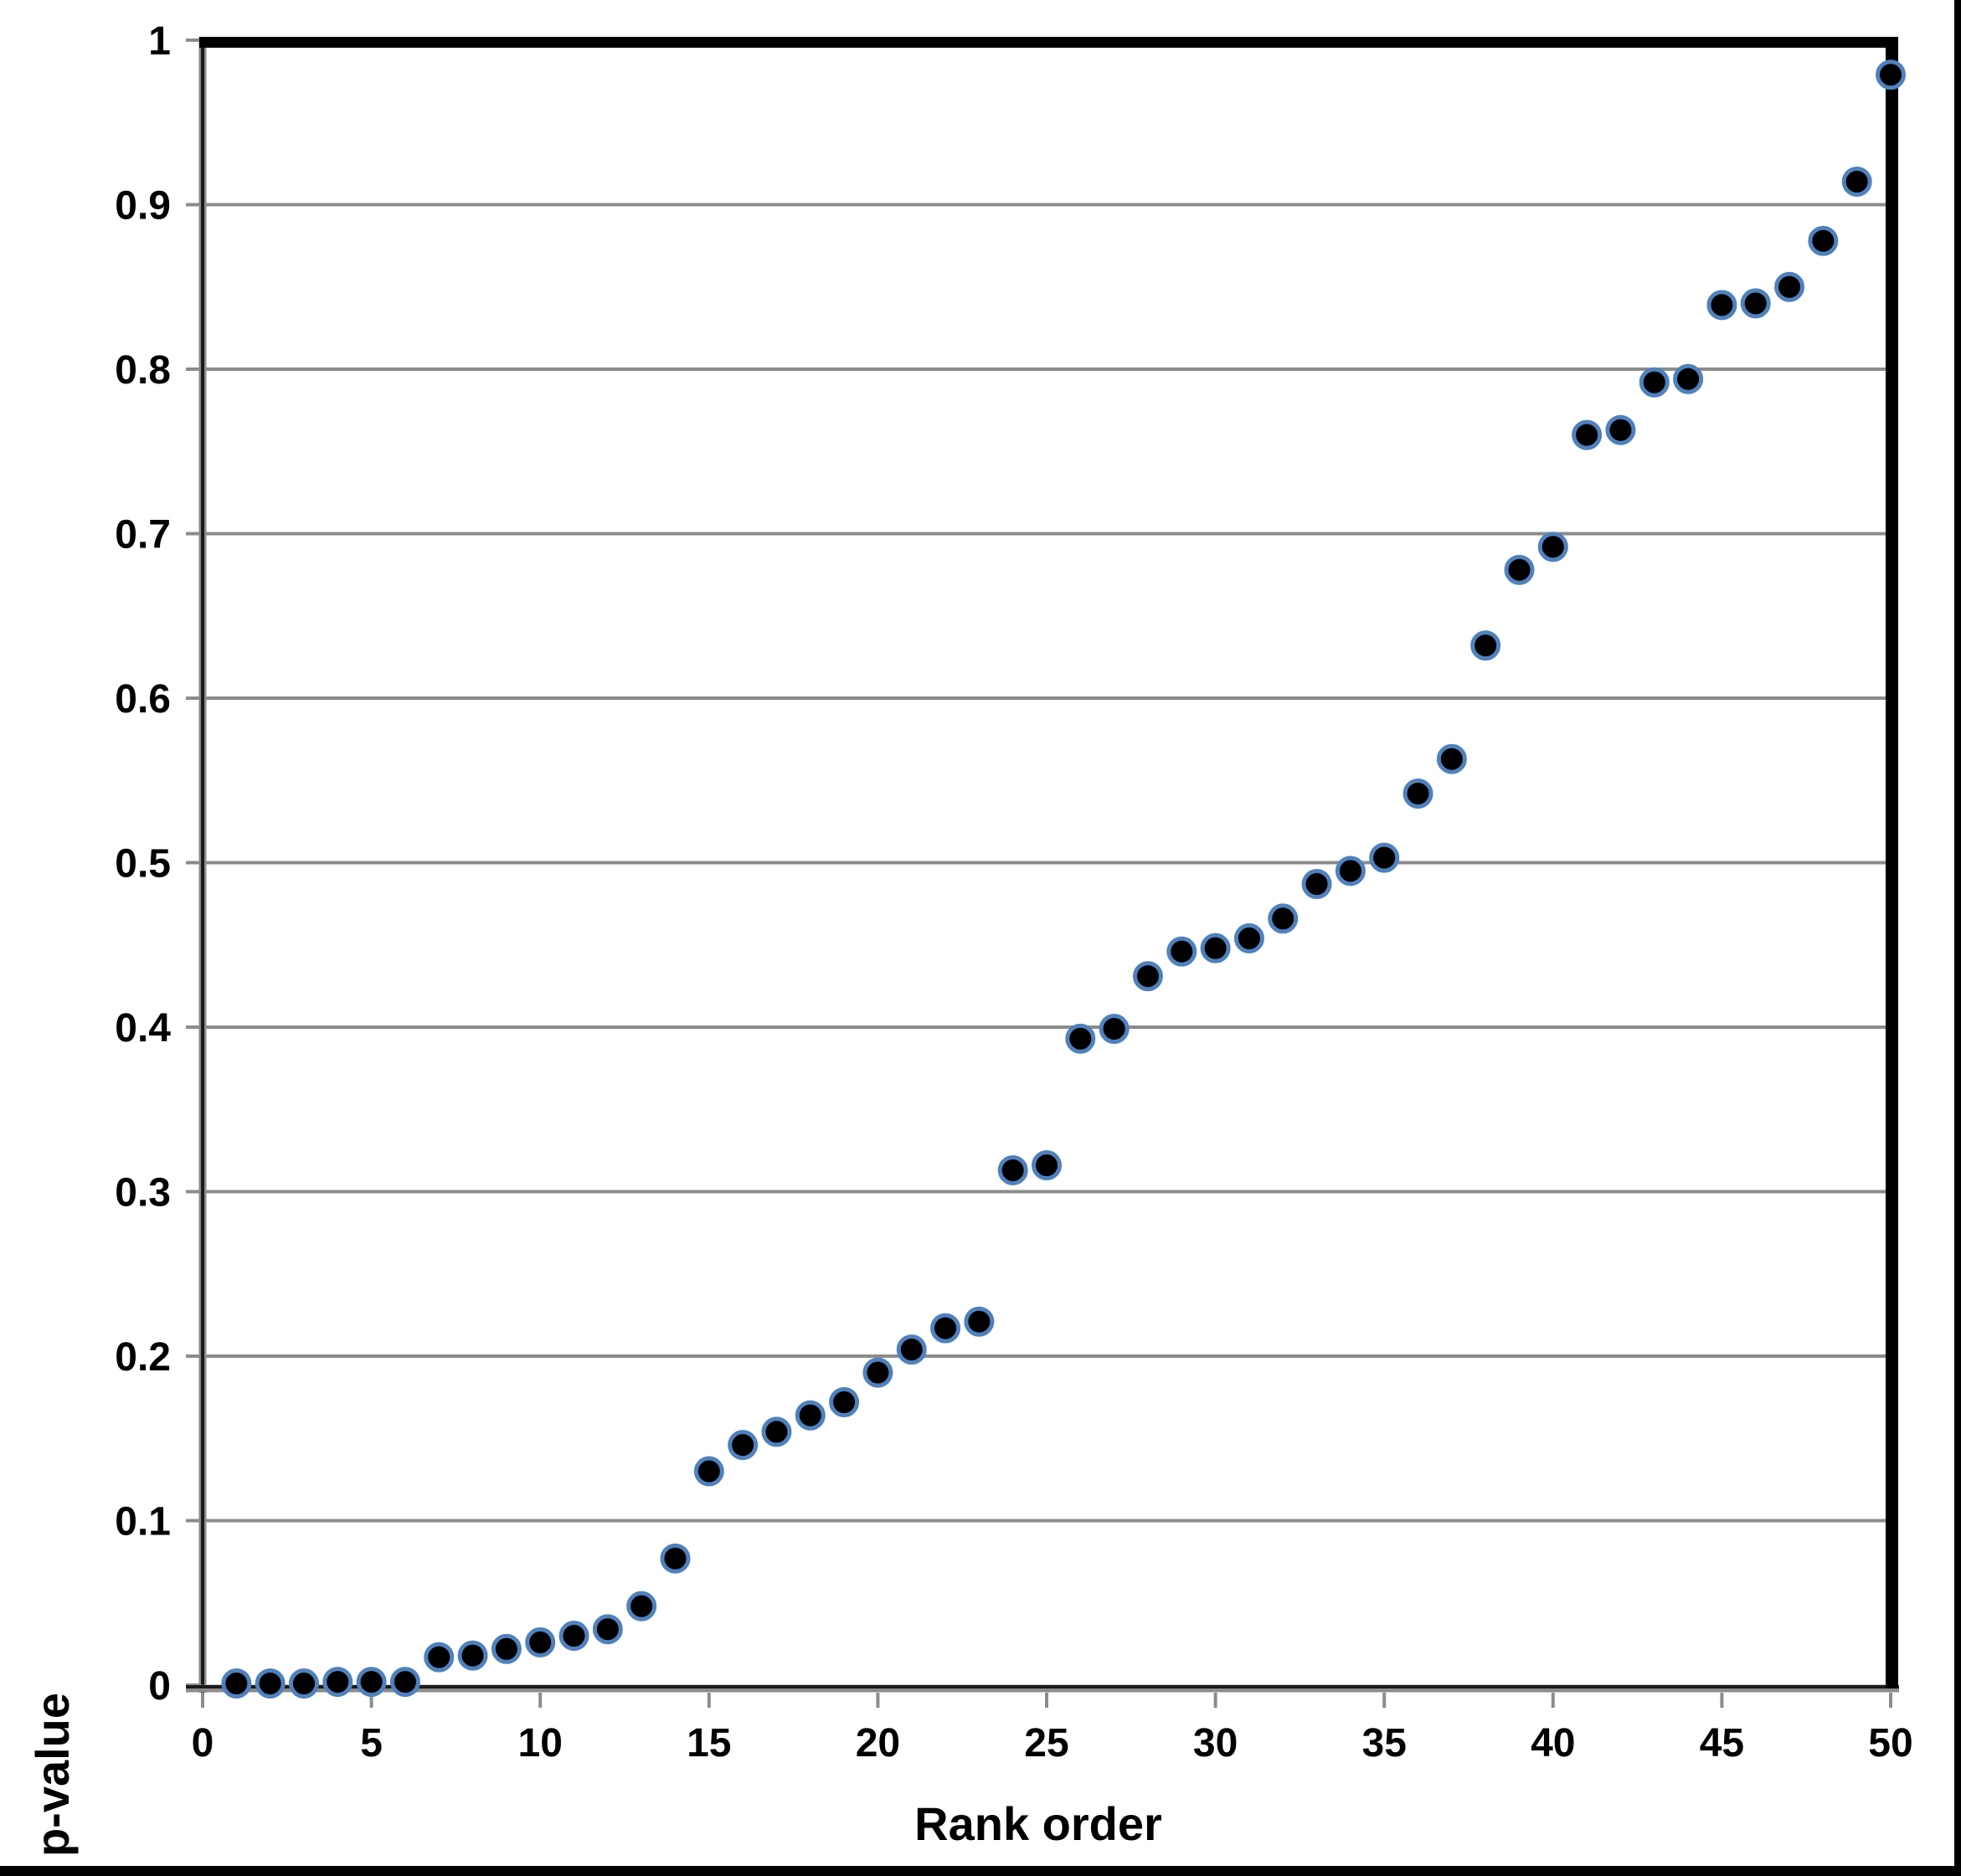  Describe the element at coordinates (1958, 938) in the screenshot. I see `image-border-right` at that location.